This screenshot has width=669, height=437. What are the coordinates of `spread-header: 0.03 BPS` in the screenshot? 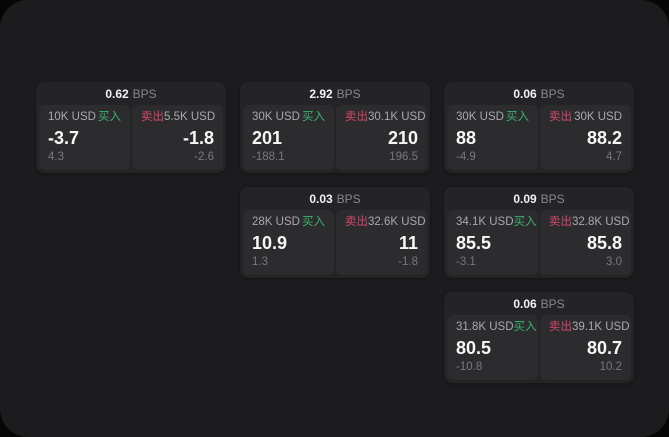 It's located at (335, 198).